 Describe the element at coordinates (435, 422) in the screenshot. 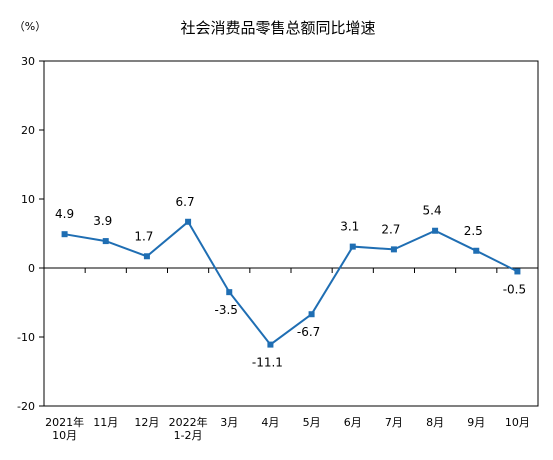

I see `x-tick-label: 8月` at that location.